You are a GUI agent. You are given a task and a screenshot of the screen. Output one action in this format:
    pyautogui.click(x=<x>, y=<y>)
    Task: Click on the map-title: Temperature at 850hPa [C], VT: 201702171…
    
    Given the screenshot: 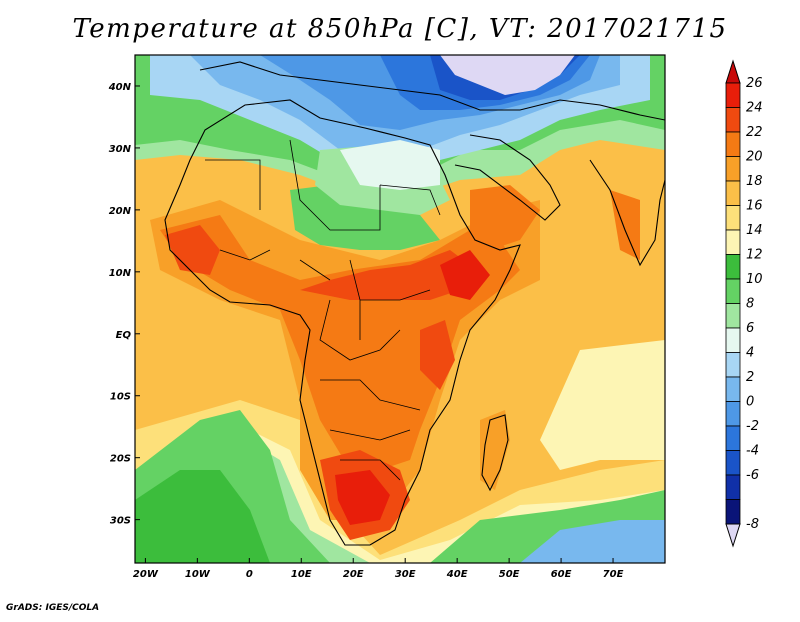 What is the action you would take?
    pyautogui.click(x=400, y=29)
    